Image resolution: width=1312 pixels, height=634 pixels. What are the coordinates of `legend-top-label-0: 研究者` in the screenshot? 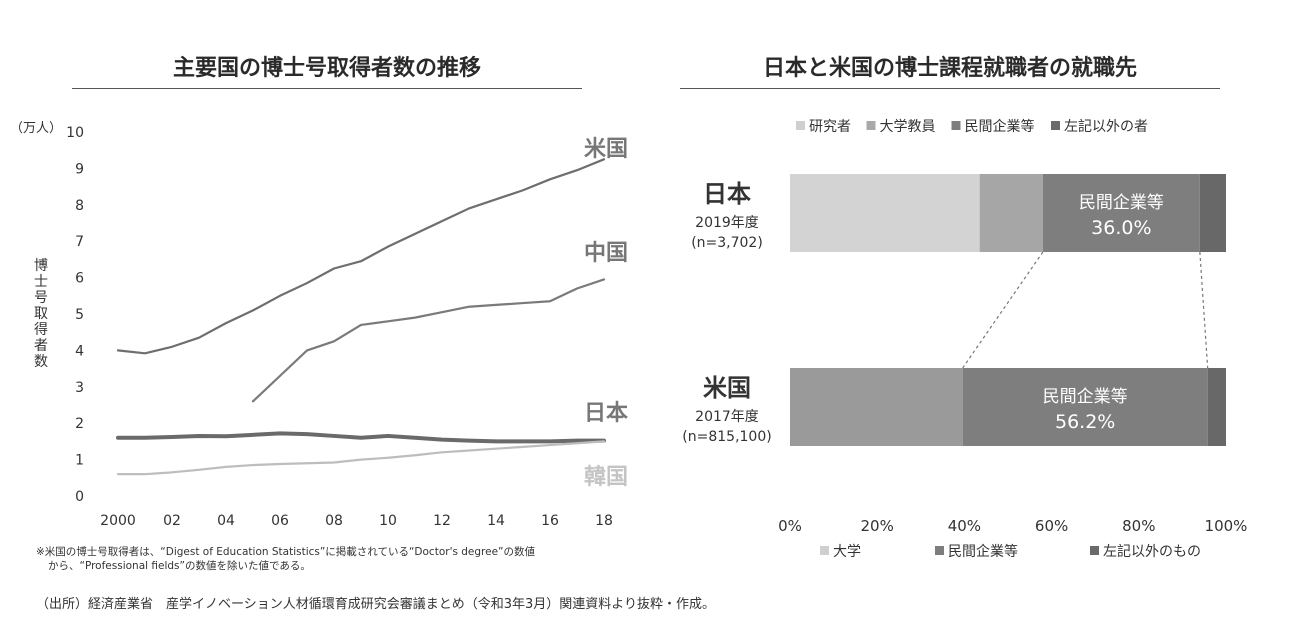 It's located at (830, 127).